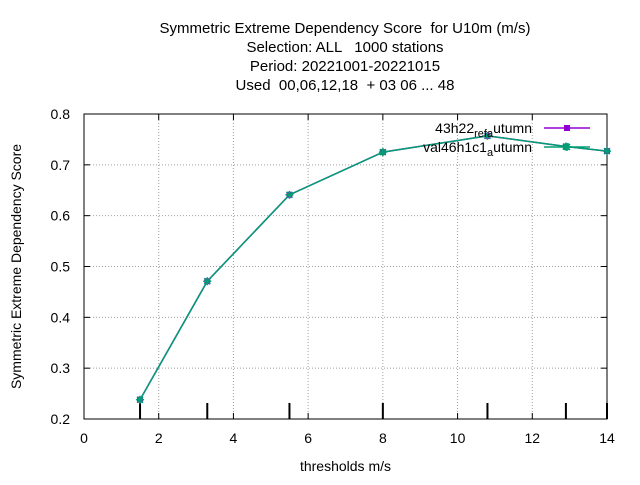  What do you see at coordinates (61, 368) in the screenshot?
I see `y-tick-label: 0.3` at bounding box center [61, 368].